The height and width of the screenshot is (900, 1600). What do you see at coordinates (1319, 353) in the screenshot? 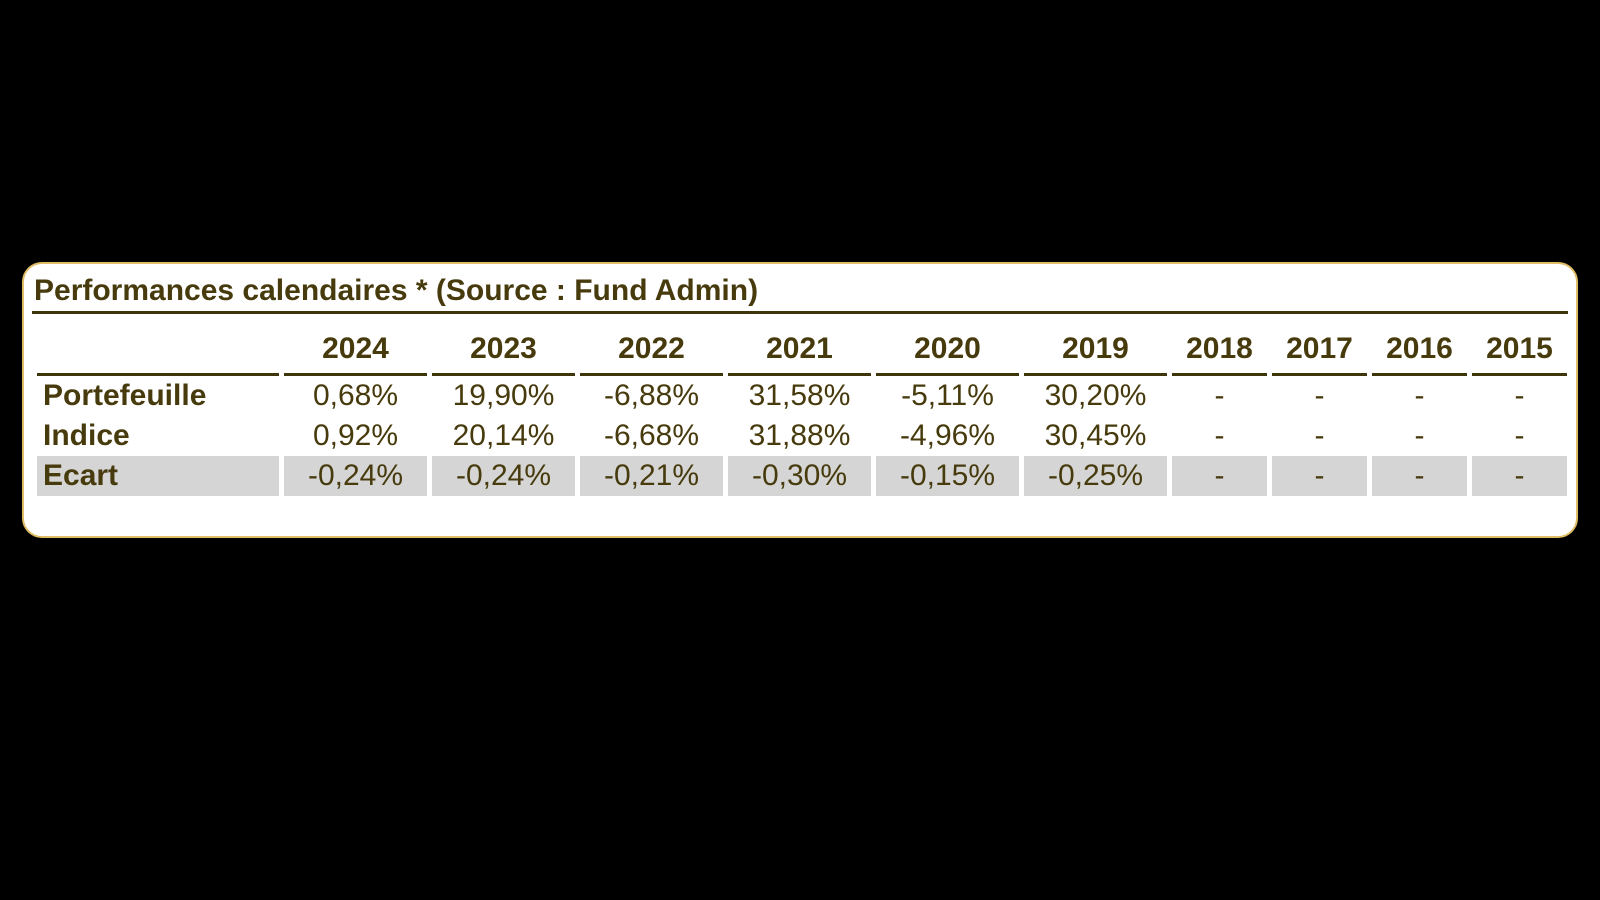
I see `col-header-2017: 2017` at bounding box center [1319, 353].